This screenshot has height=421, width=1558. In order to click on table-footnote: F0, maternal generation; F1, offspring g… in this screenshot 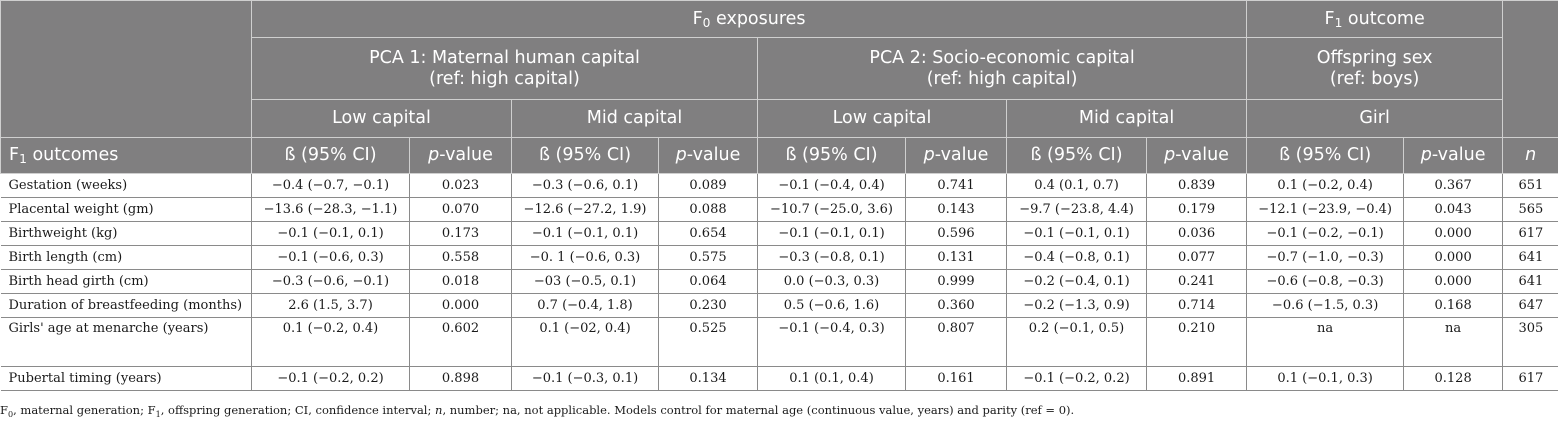, I will do `click(537, 411)`.